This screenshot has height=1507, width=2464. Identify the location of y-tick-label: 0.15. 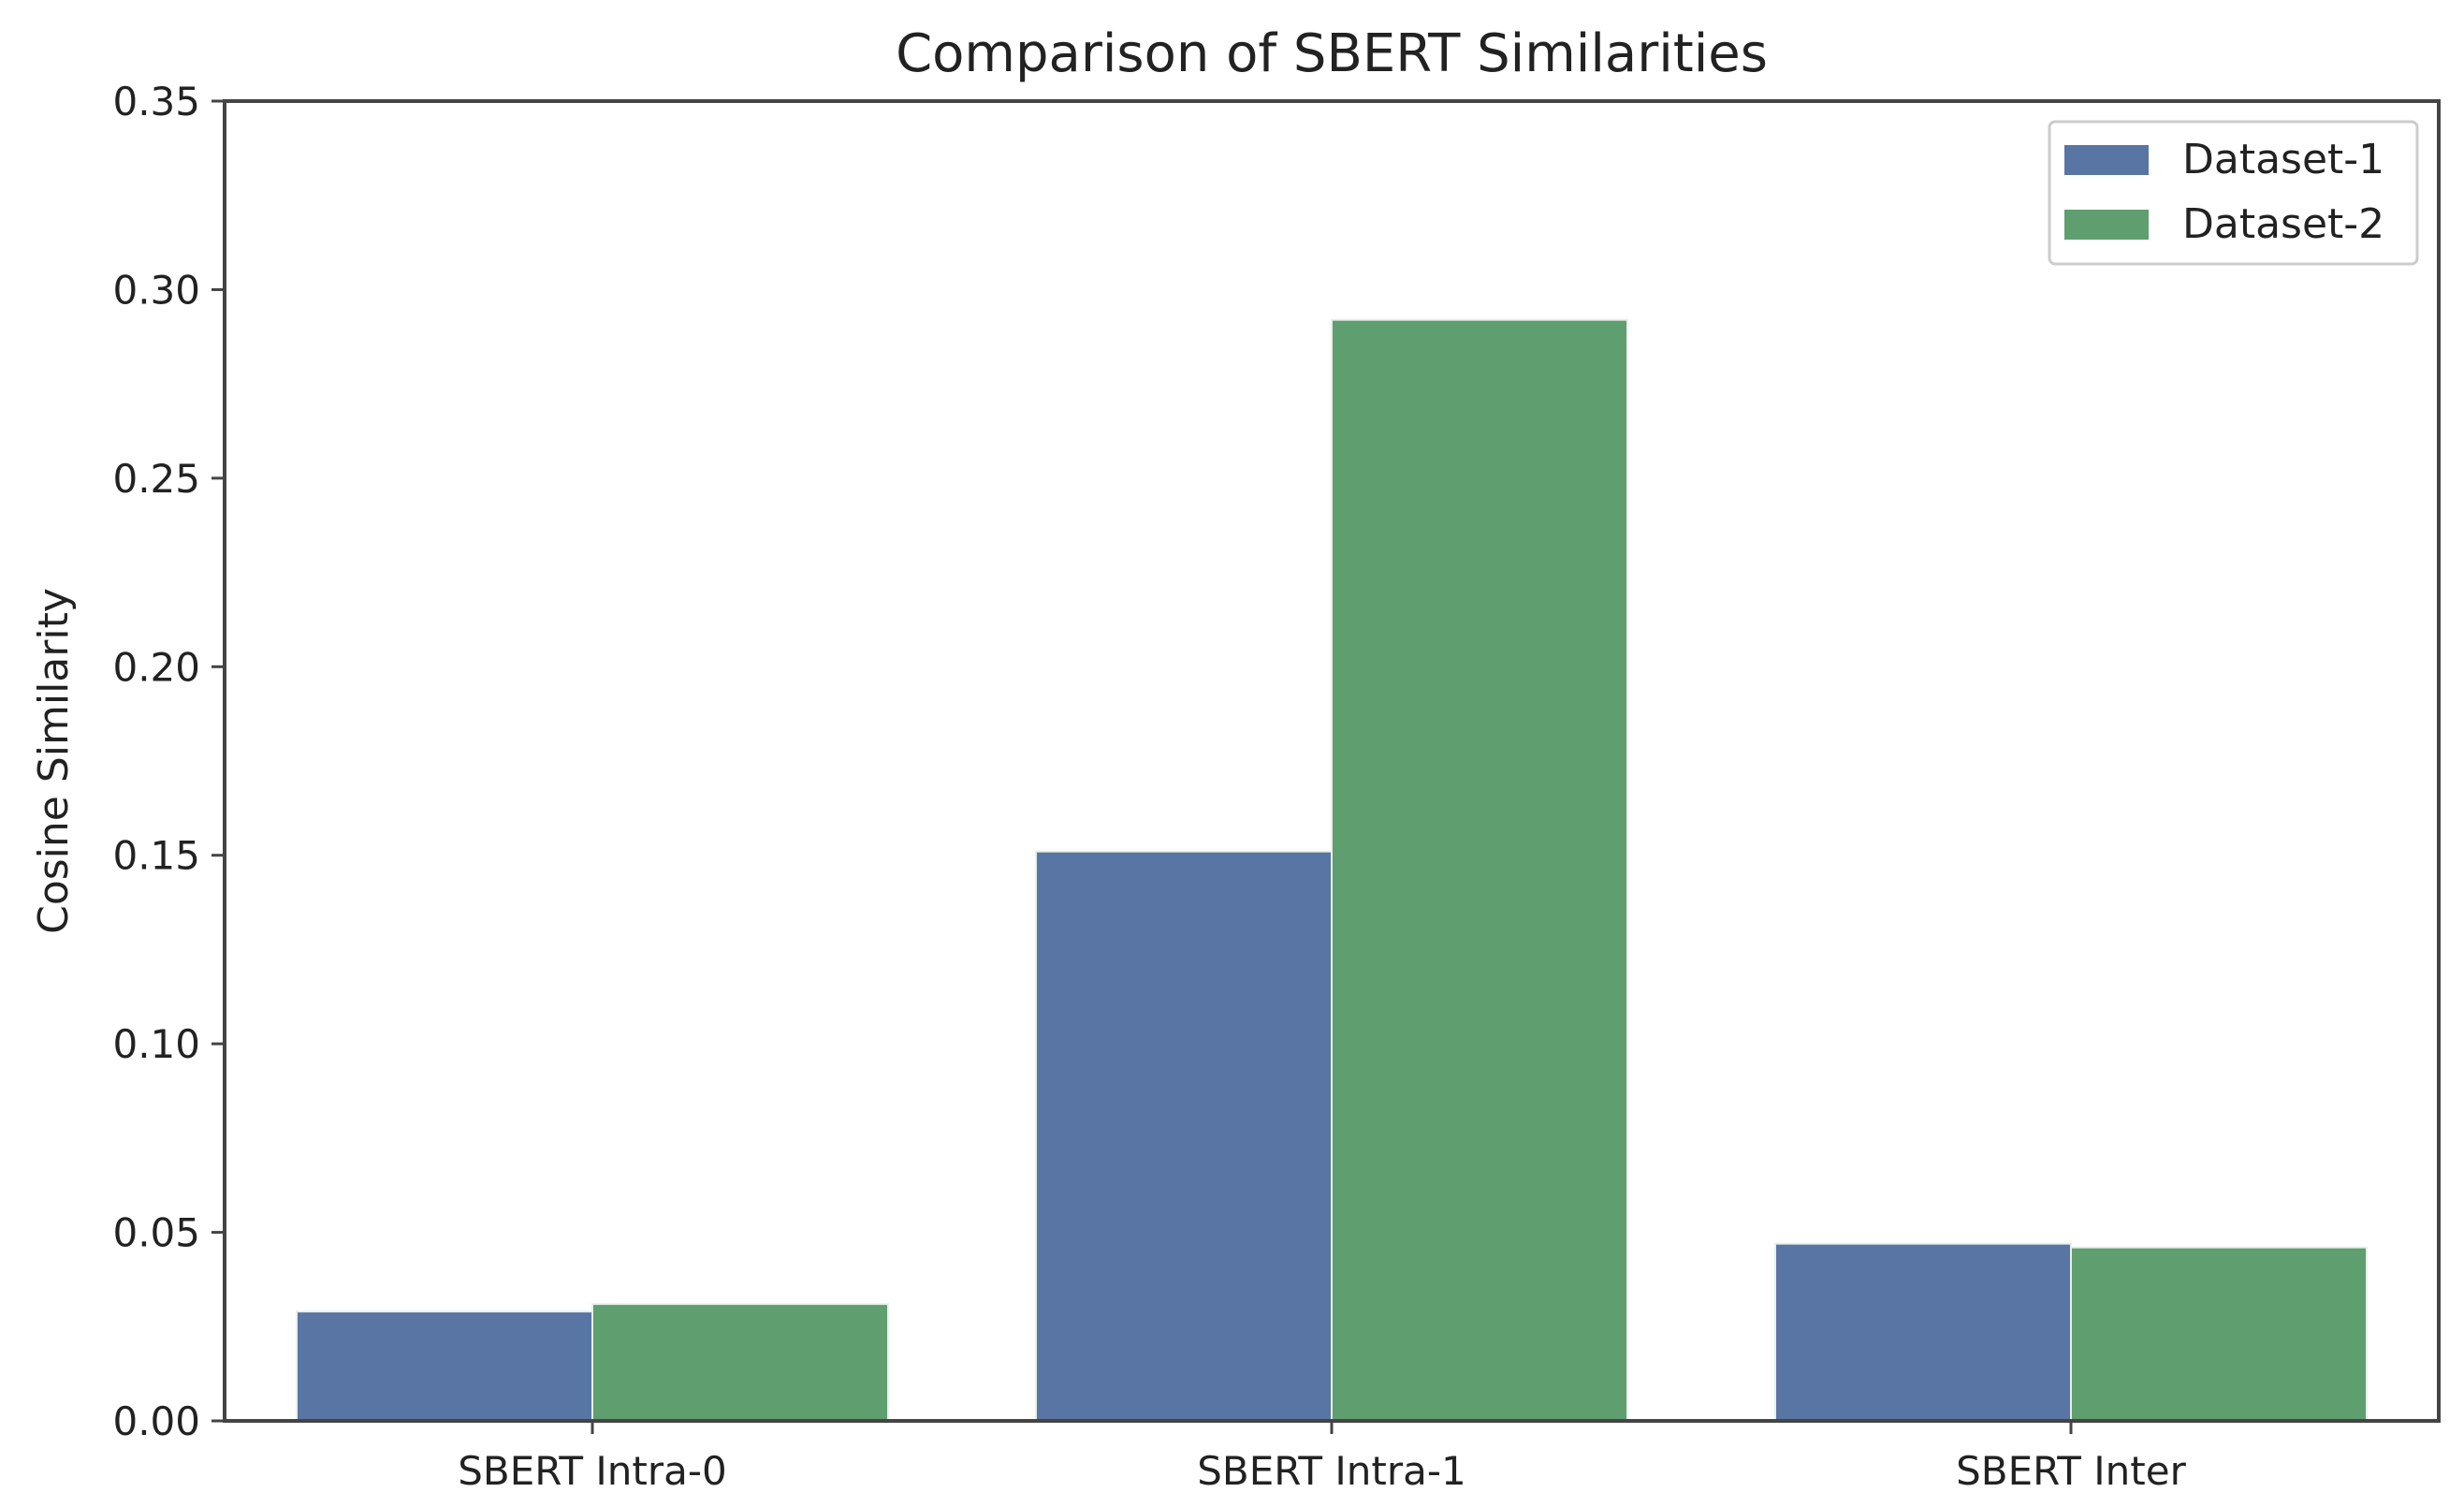
(156, 856).